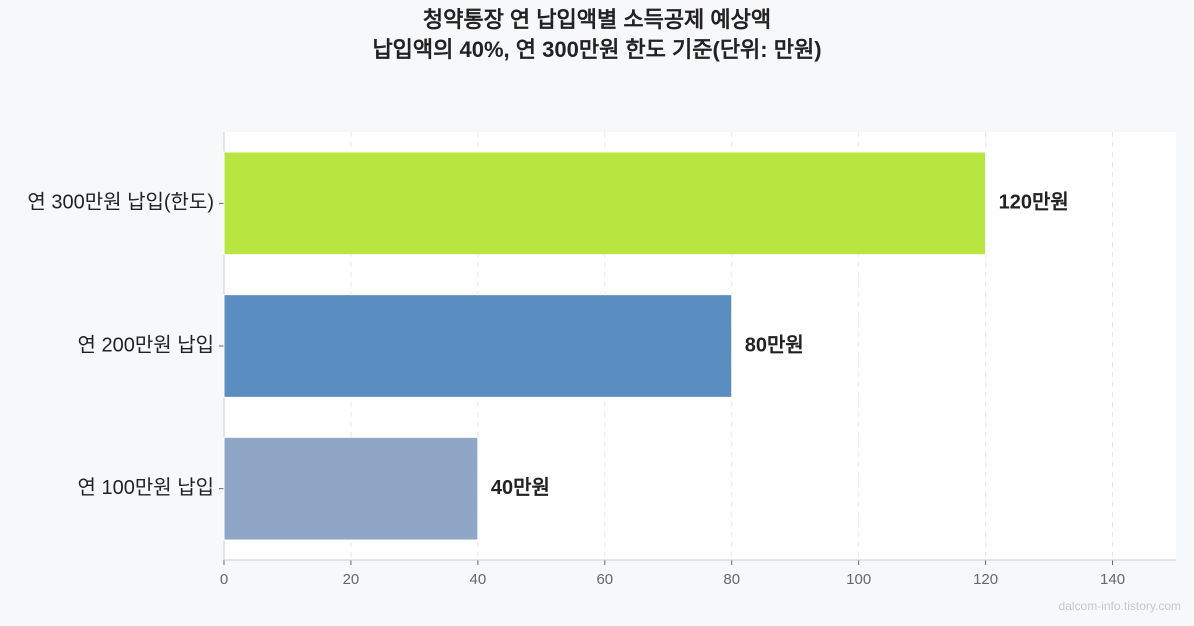 This screenshot has width=1194, height=626. What do you see at coordinates (985, 579) in the screenshot?
I see `x-tick-label: 120` at bounding box center [985, 579].